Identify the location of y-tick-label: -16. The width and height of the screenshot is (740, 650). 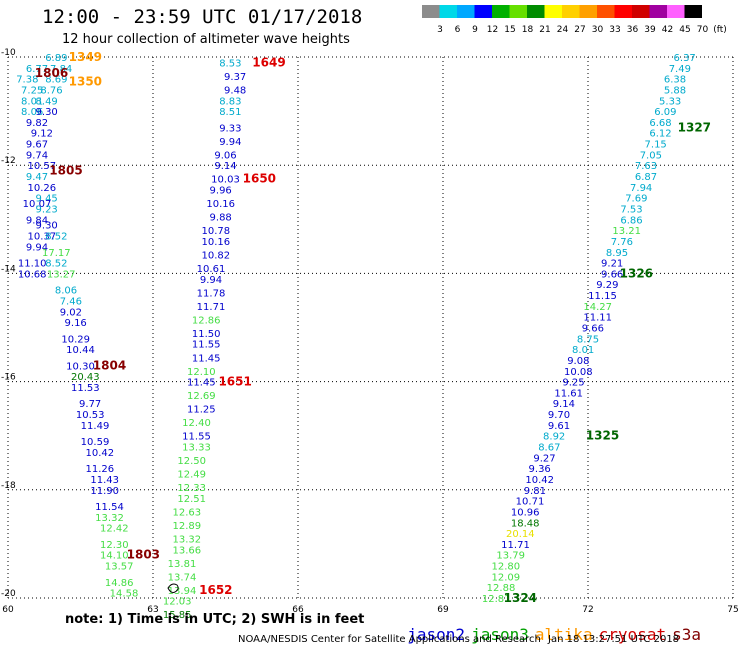
(8, 378).